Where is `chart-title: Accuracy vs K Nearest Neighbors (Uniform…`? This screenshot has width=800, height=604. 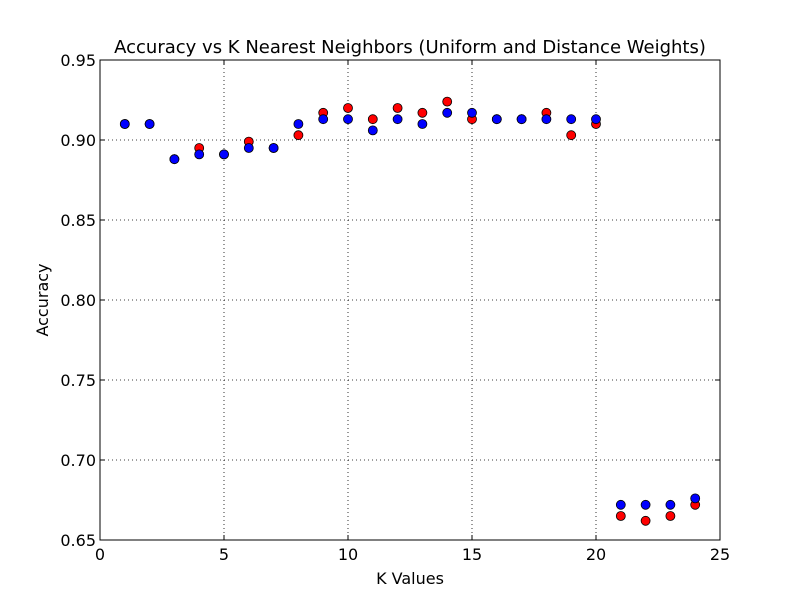
chart-title: Accuracy vs K Nearest Neighbors (Uniform… is located at coordinates (410, 47).